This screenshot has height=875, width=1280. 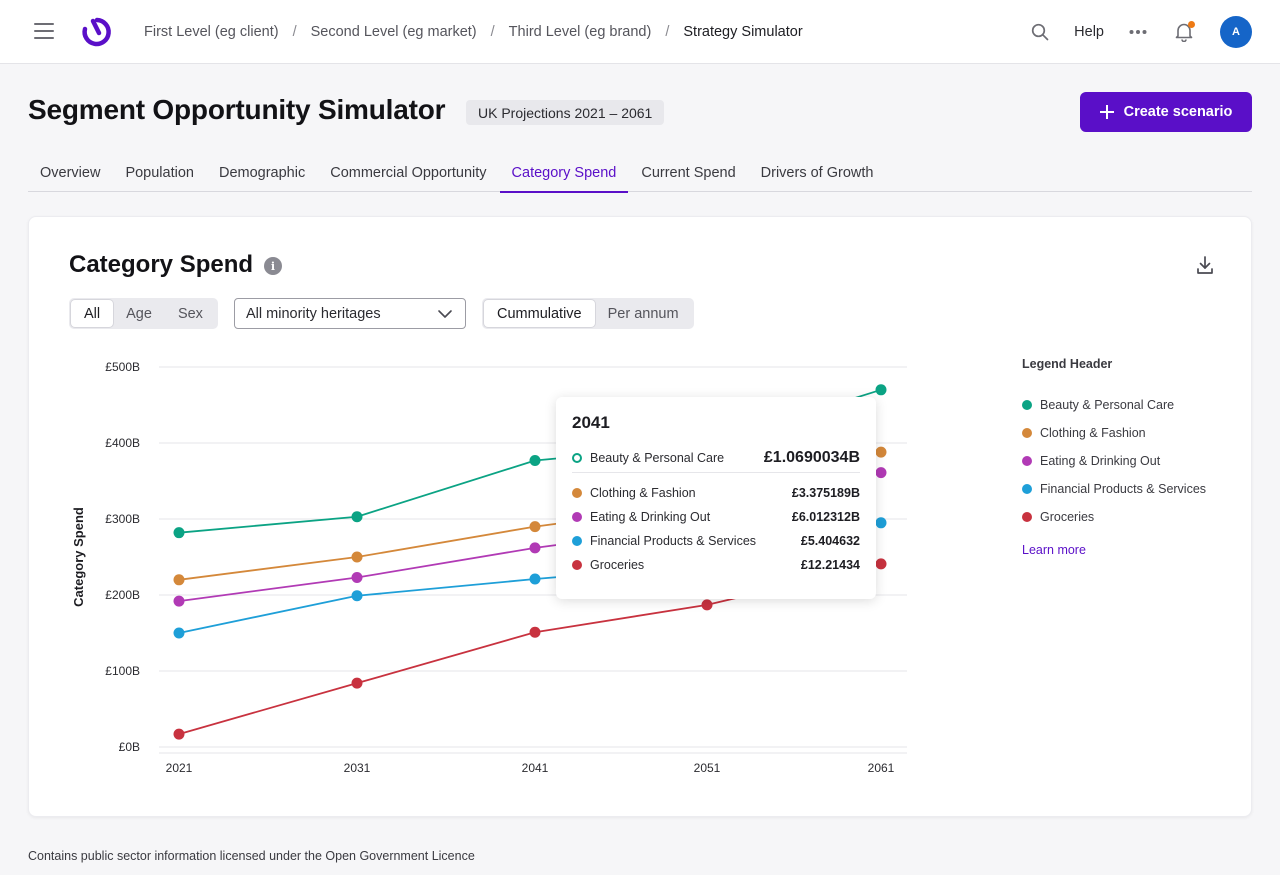 I want to click on breadcrumb-level-3: Third Level (eg brand), so click(x=580, y=32).